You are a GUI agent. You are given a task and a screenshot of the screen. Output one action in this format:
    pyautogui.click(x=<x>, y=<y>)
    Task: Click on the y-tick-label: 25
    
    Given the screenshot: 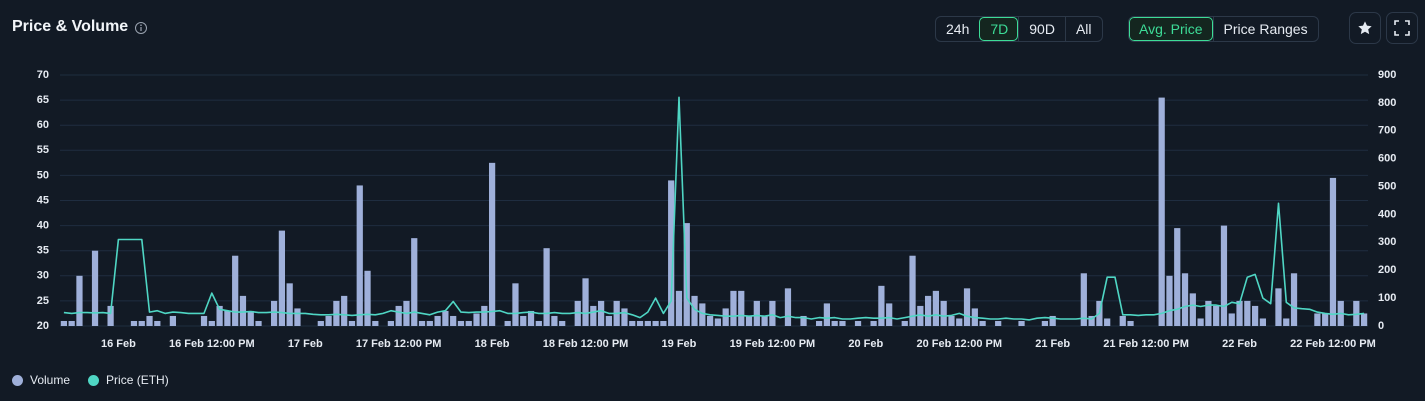 What is the action you would take?
    pyautogui.click(x=43, y=301)
    